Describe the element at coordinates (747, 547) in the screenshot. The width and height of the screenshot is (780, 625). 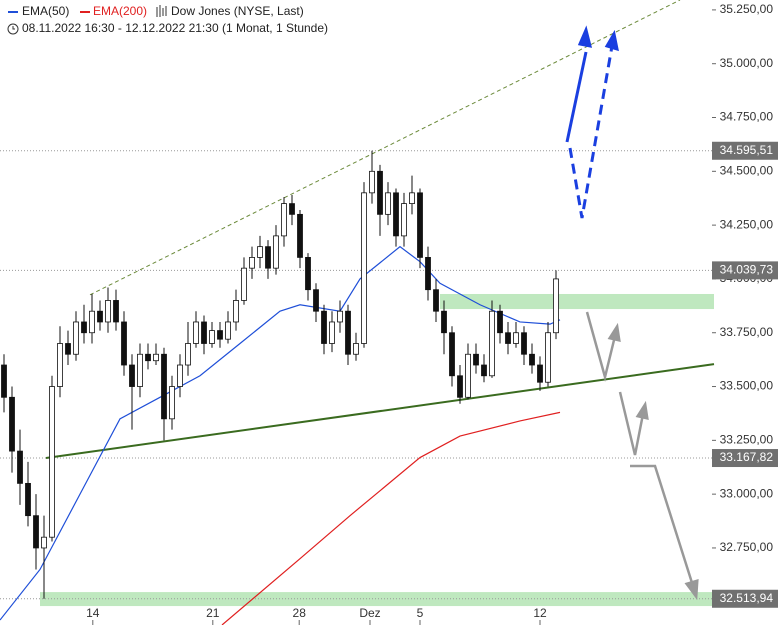
I see `y-tick-label: 32.750,00` at that location.